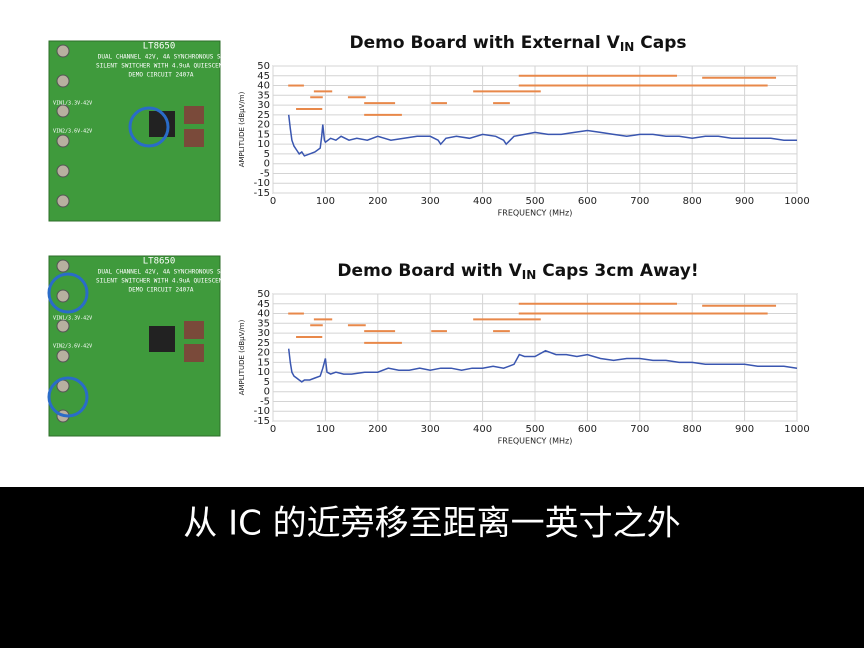  I want to click on chart-title: Demo Board with External VIN Caps, so click(518, 43).